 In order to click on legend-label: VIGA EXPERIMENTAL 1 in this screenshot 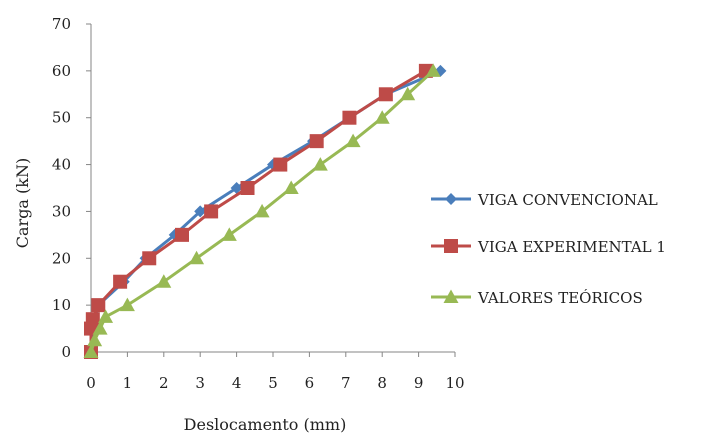, I will do `click(571, 247)`.